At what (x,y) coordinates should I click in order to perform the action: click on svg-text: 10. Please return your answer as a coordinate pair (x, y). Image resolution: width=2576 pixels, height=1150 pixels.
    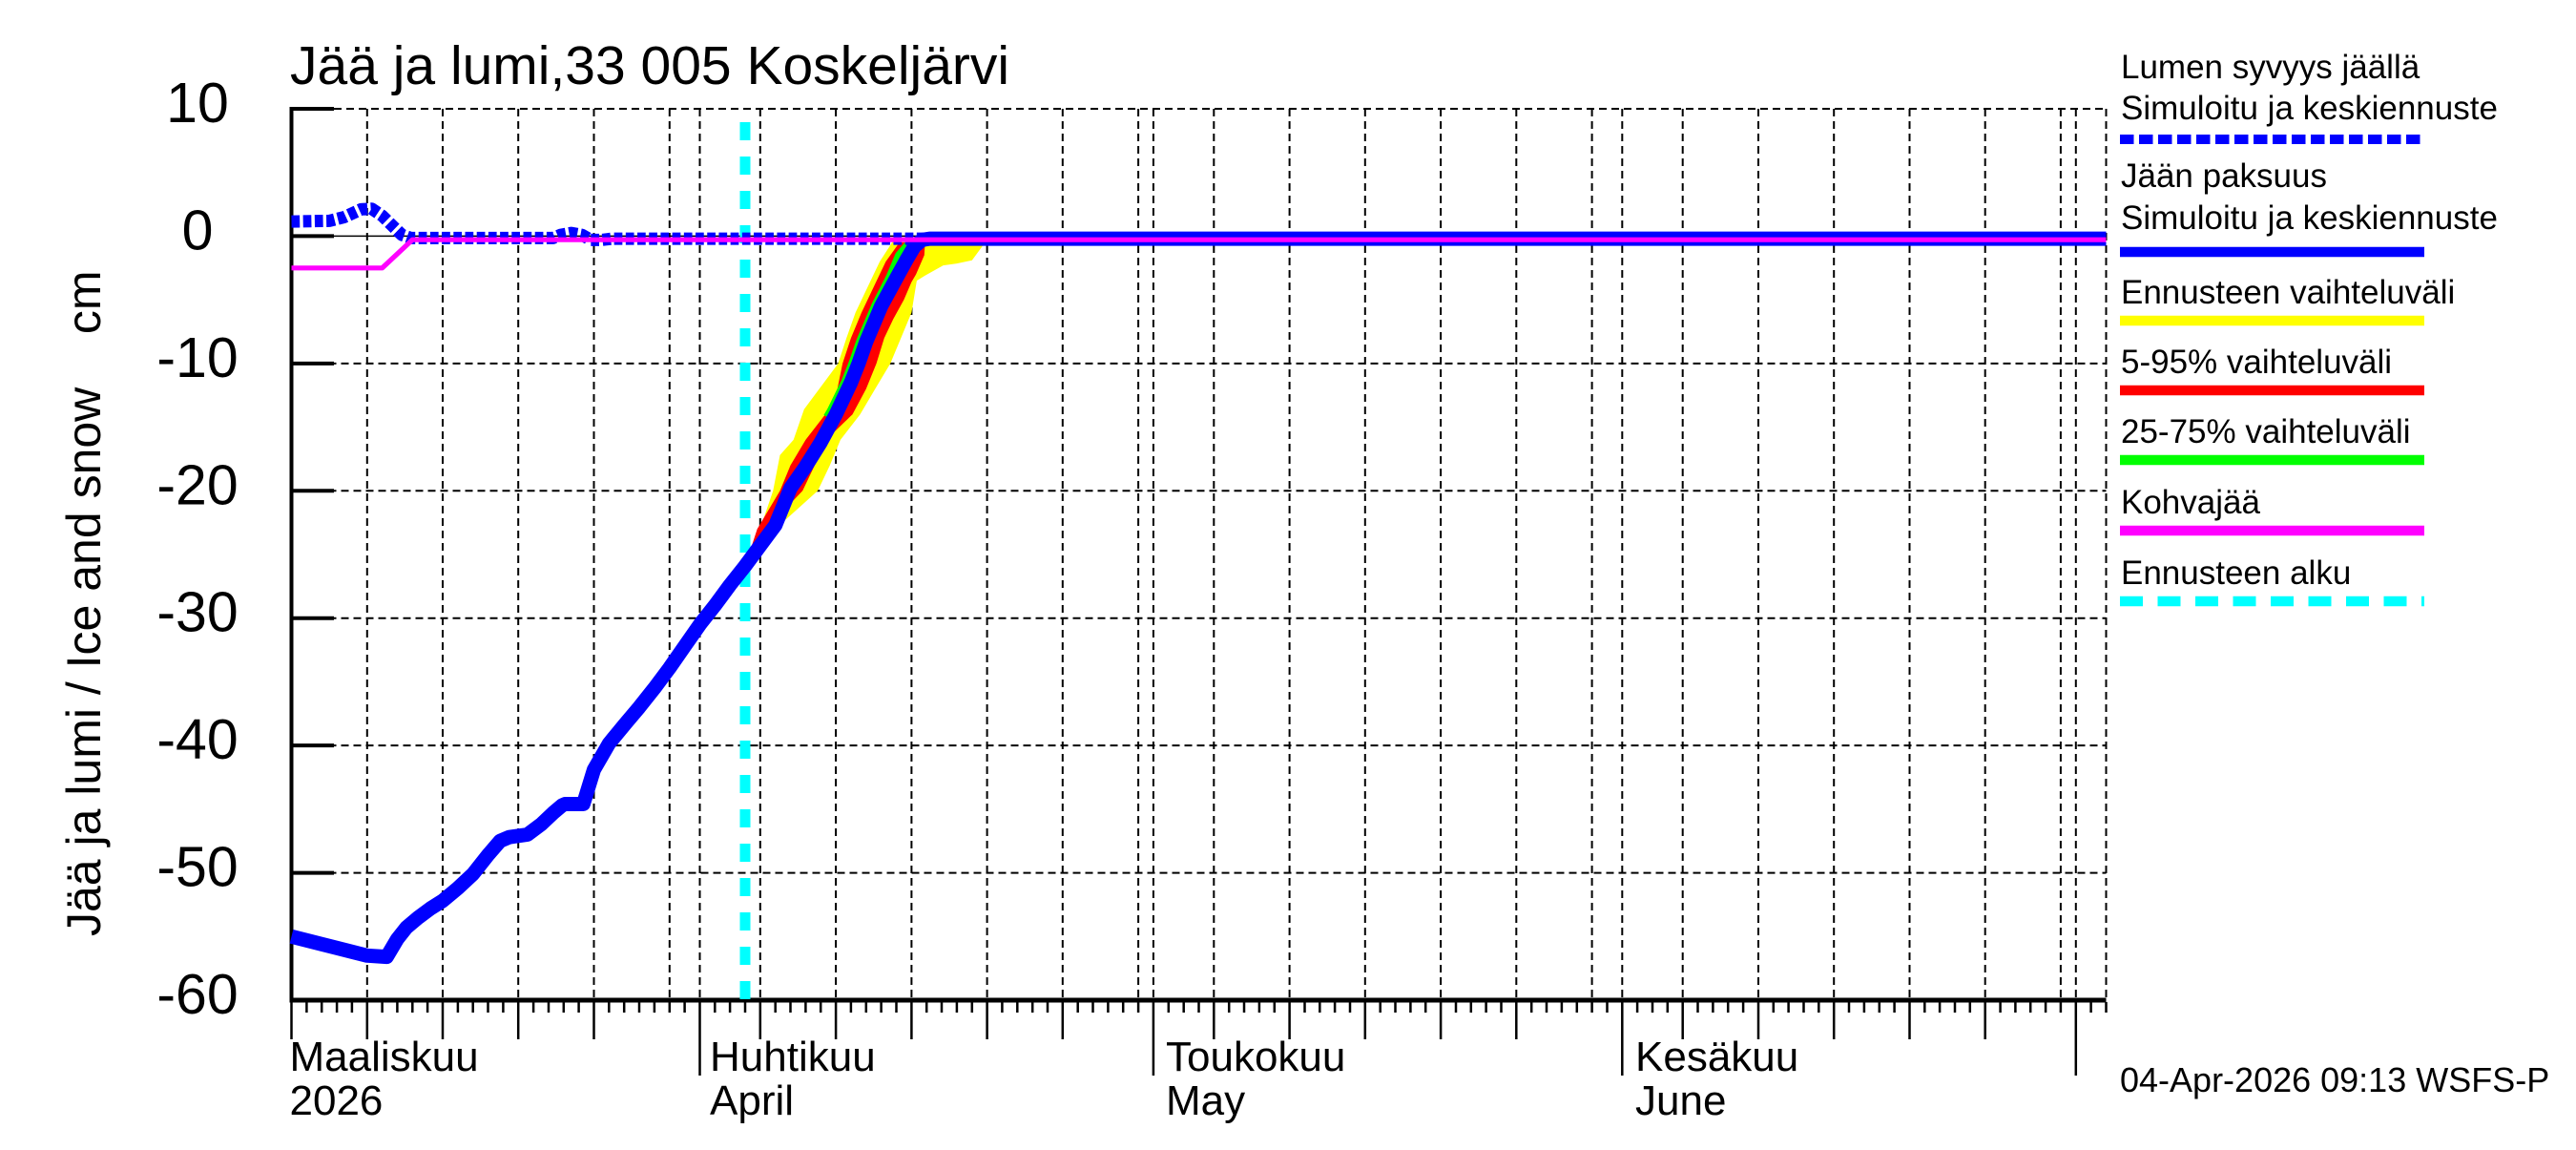
    Looking at the image, I should click on (197, 103).